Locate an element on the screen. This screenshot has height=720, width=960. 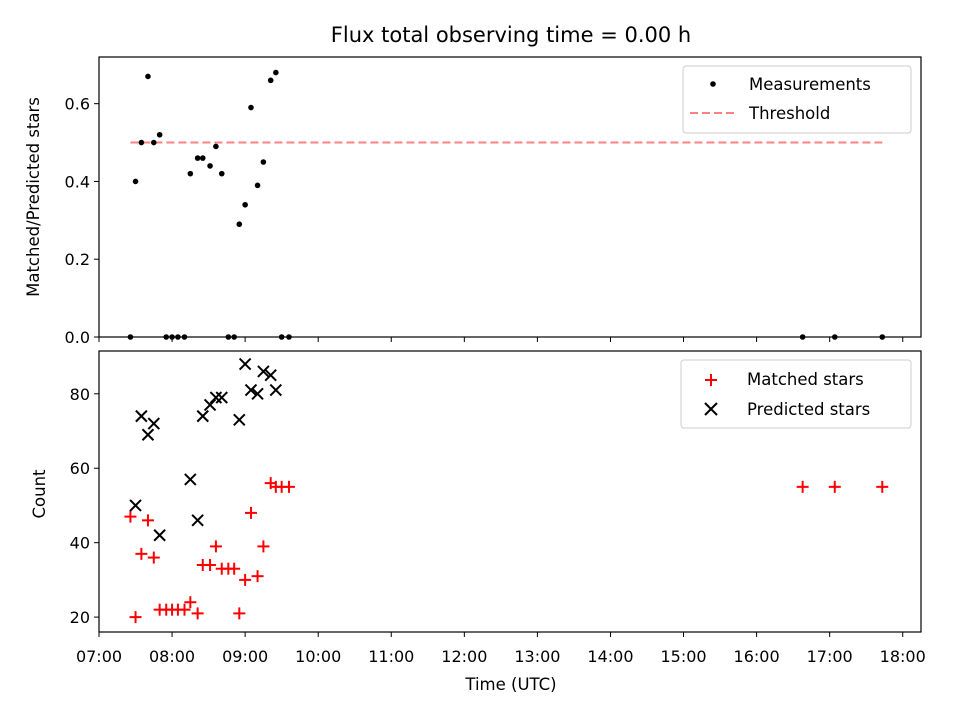
legend-predicted-marker is located at coordinates (711, 409).